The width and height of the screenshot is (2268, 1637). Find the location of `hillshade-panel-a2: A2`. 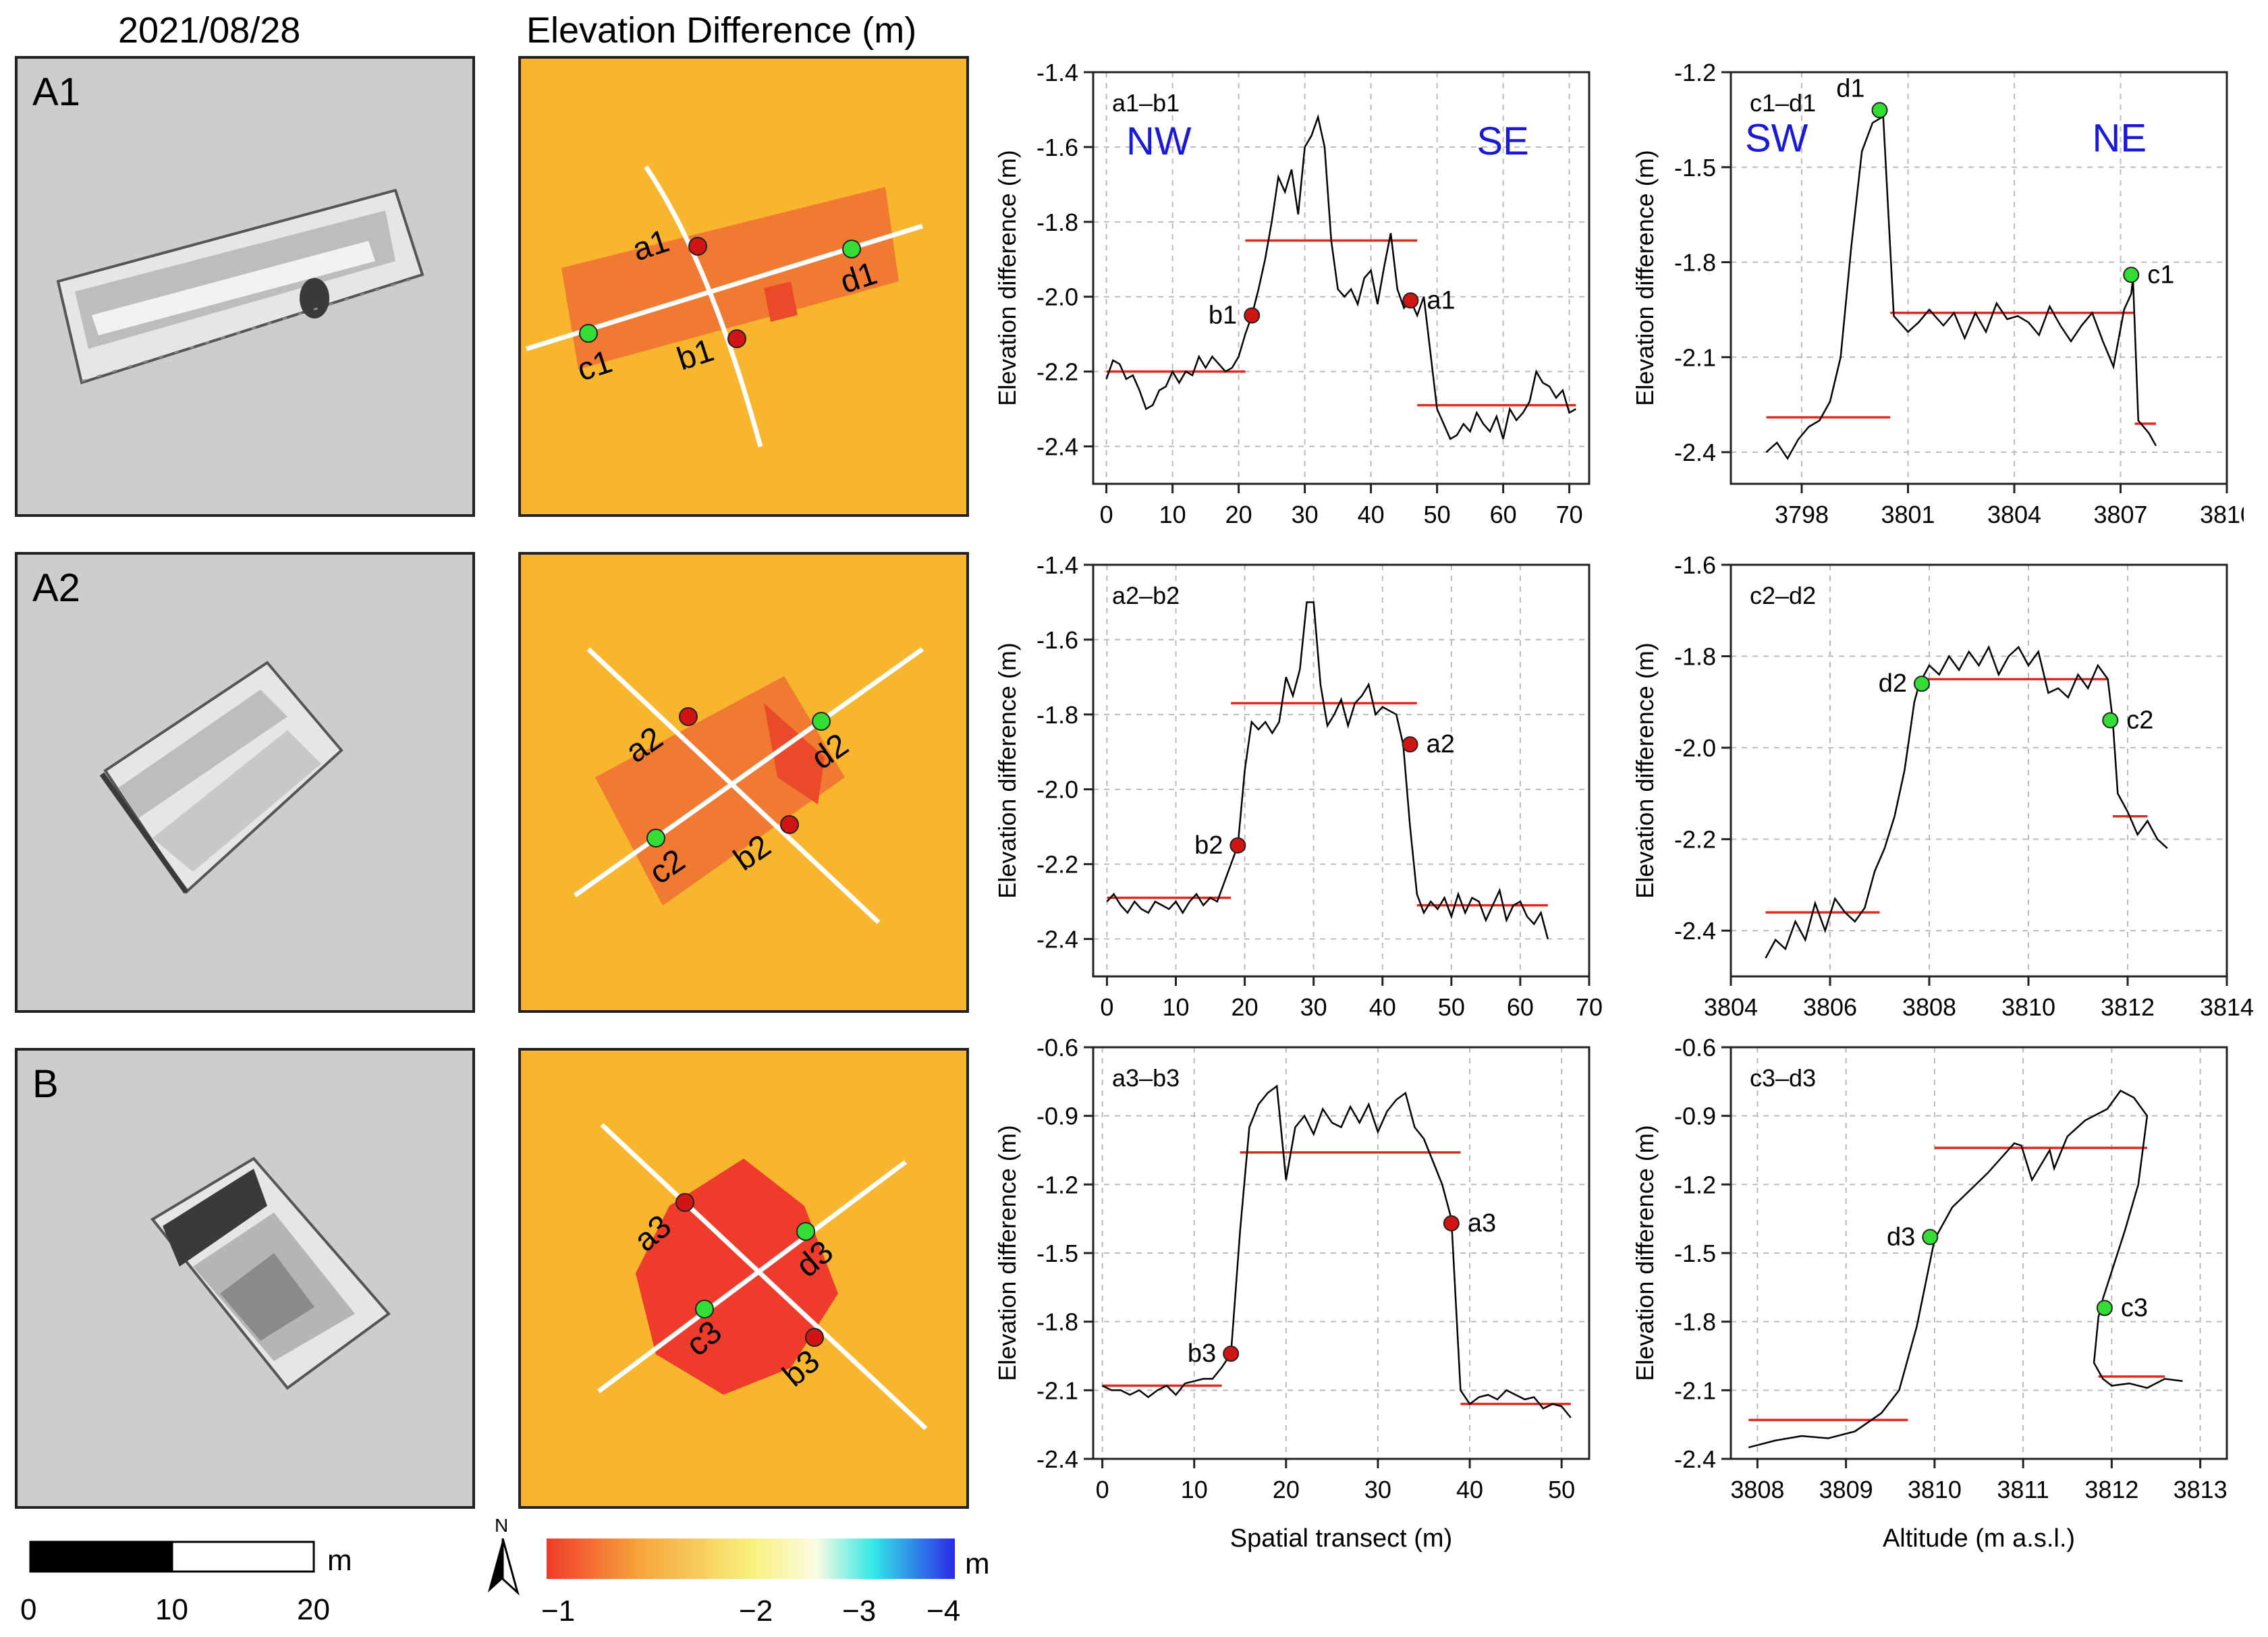

hillshade-panel-a2: A2 is located at coordinates (245, 782).